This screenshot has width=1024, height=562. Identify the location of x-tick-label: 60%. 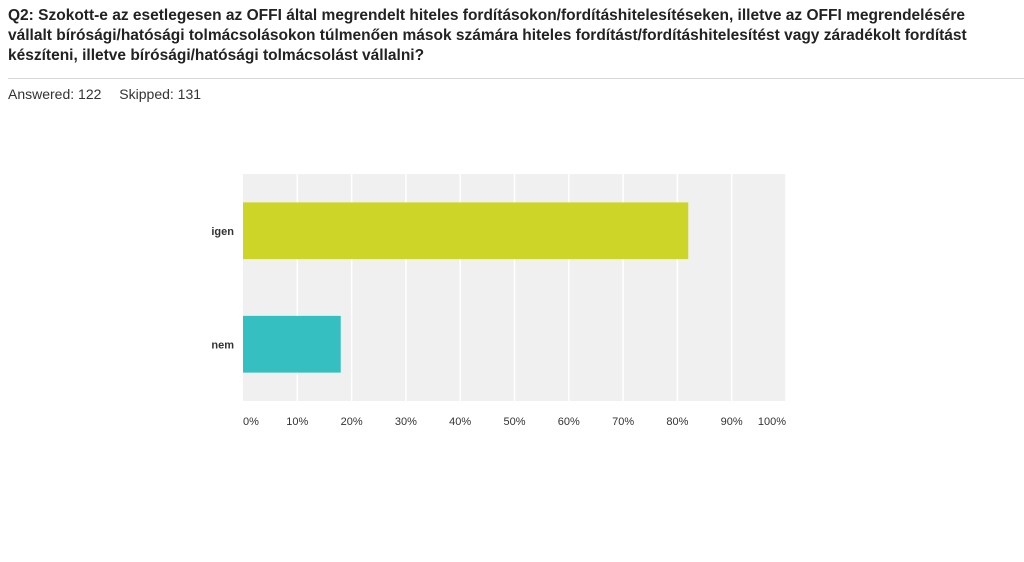
(569, 422).